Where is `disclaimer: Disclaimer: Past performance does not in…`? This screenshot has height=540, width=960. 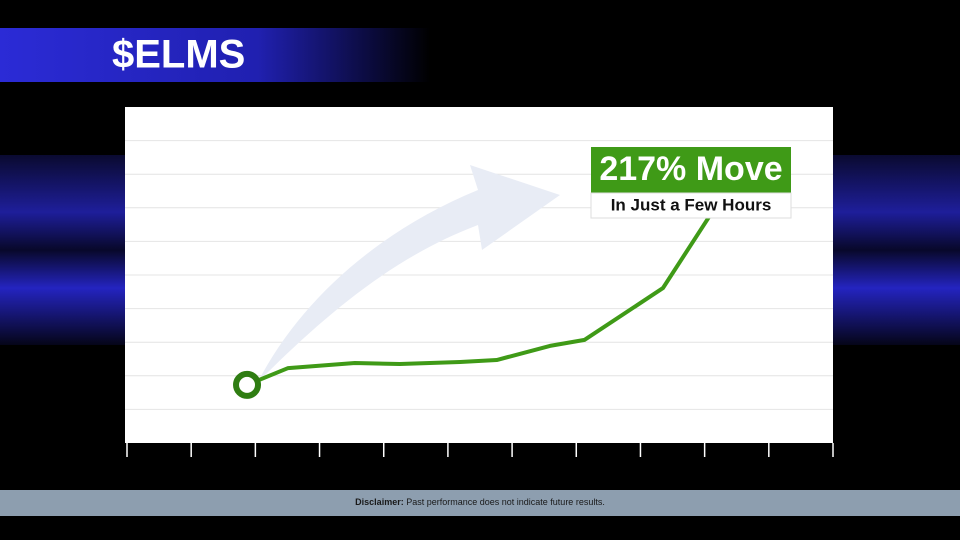
disclaimer: Disclaimer: Past performance does not in… is located at coordinates (480, 502).